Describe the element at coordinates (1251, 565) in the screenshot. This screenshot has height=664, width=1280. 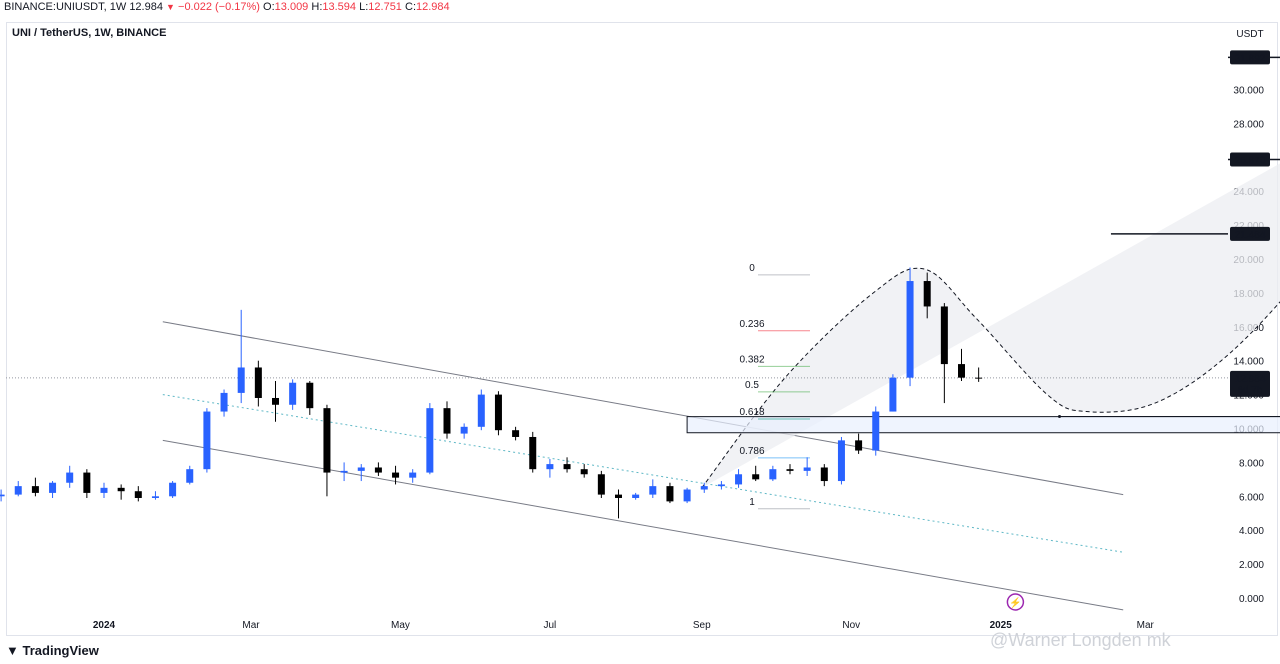
I see `y-tick-label: 2.000` at that location.